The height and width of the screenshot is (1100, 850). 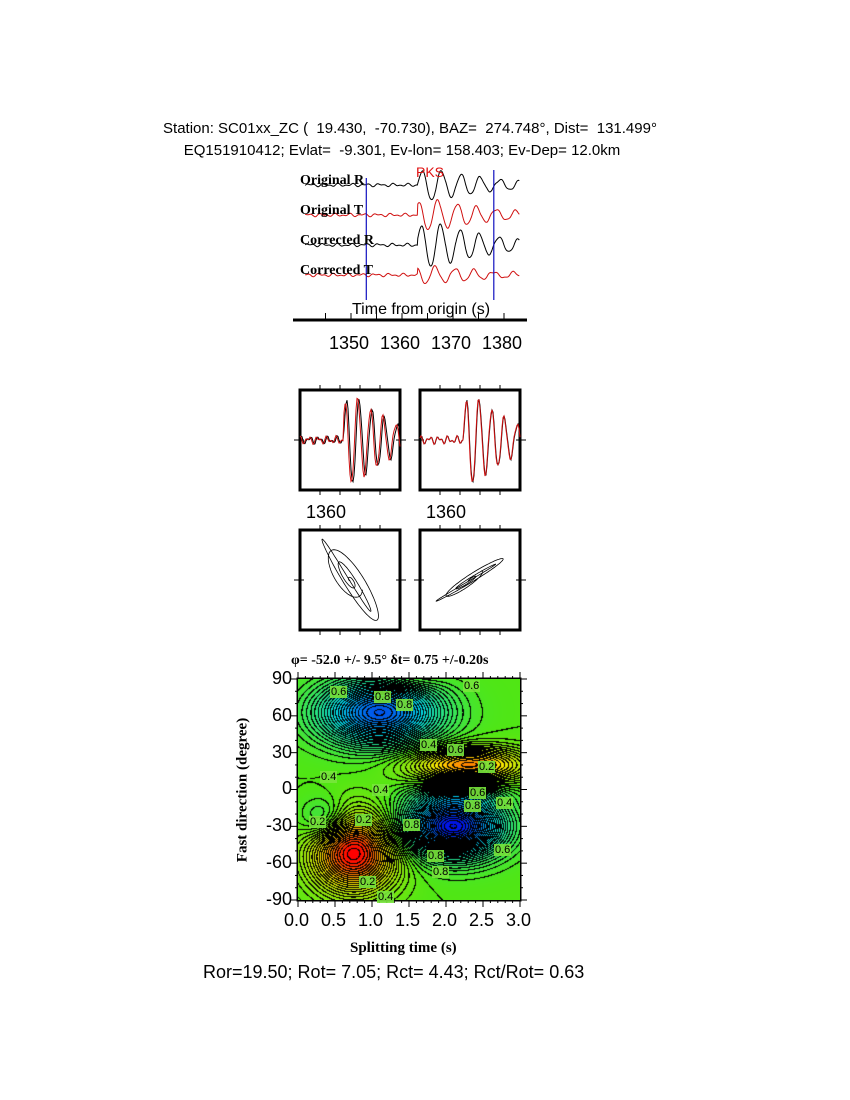 What do you see at coordinates (349, 343) in the screenshot?
I see `xtick-label: 1350` at bounding box center [349, 343].